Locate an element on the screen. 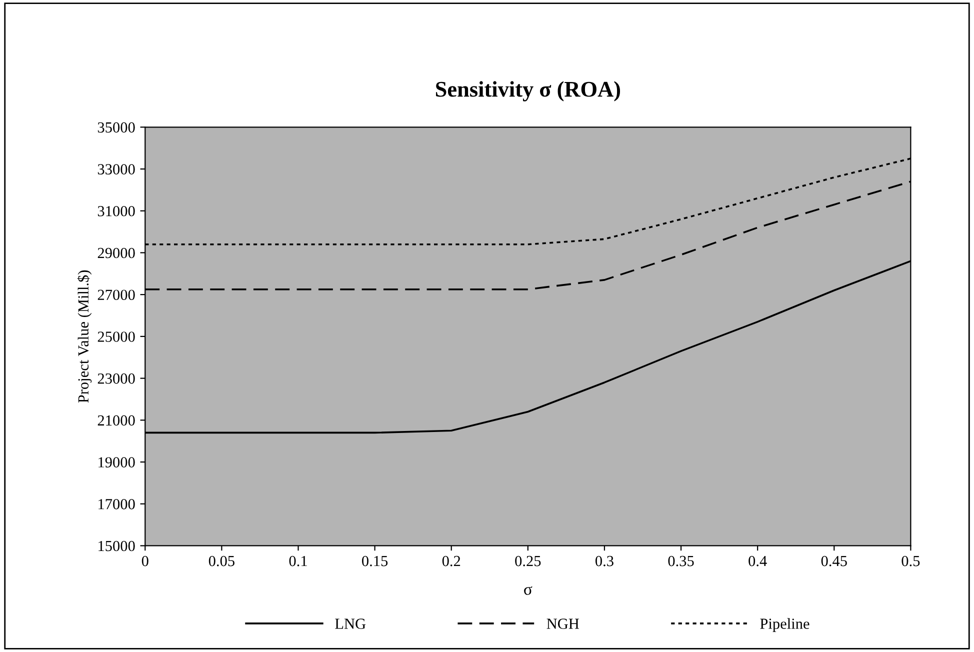  x-tick-label: 0.05 is located at coordinates (221, 561).